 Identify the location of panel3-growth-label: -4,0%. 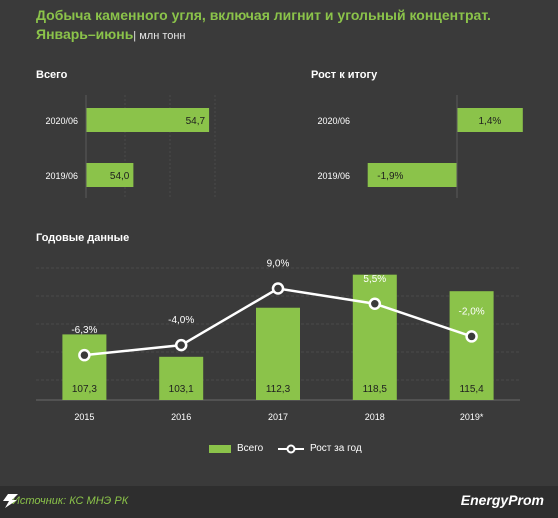
(181, 320).